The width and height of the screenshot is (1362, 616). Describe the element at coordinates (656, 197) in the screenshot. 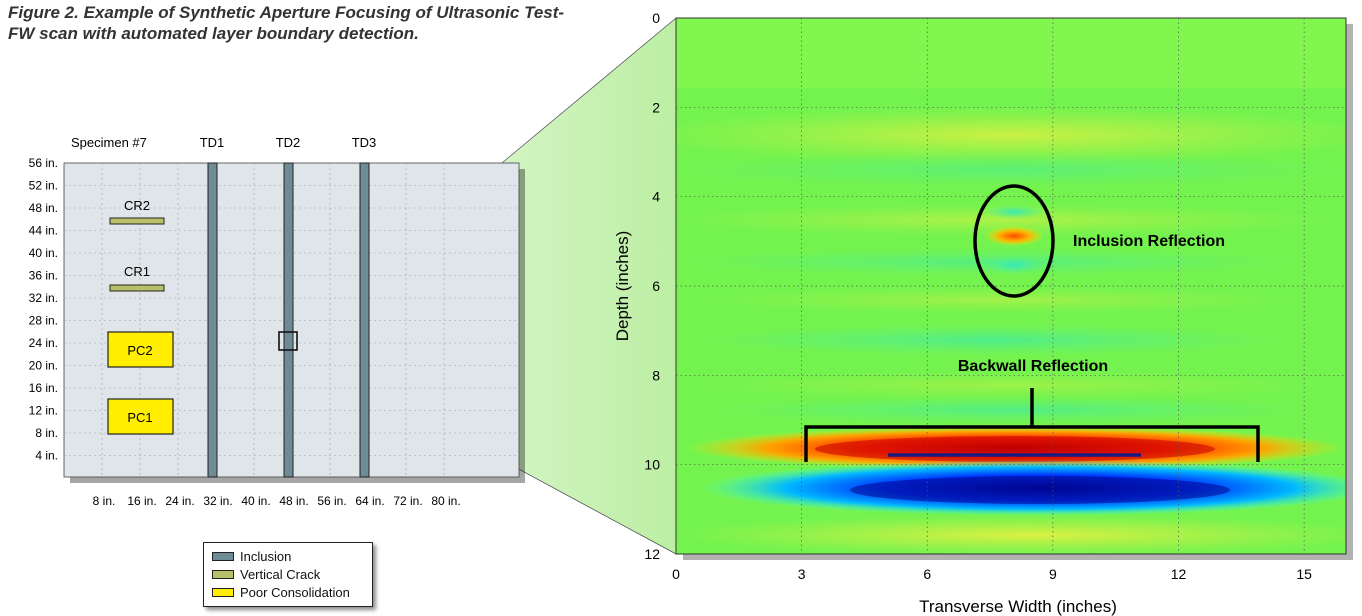

I see `scan-y-tick-label: 4` at that location.